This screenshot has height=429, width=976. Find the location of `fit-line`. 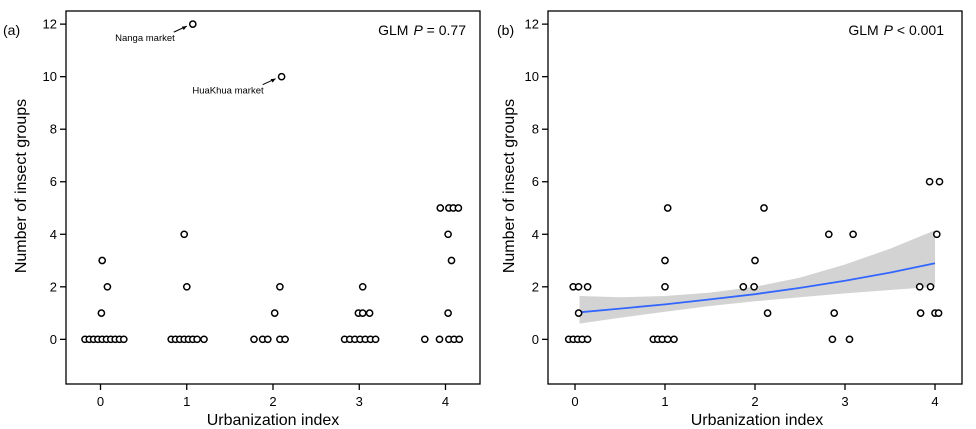

fit-line is located at coordinates (757, 288).